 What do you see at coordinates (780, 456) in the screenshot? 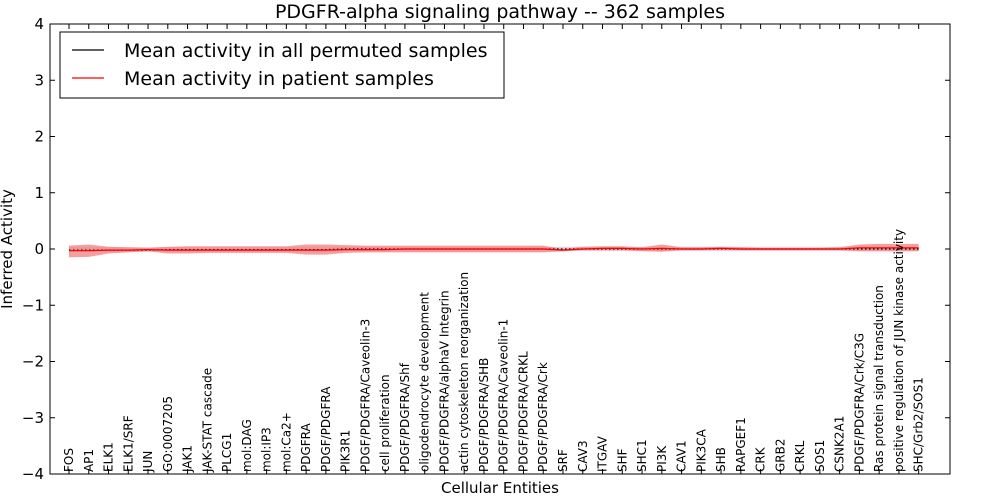
I see `x-tick-label: GRB2` at bounding box center [780, 456].